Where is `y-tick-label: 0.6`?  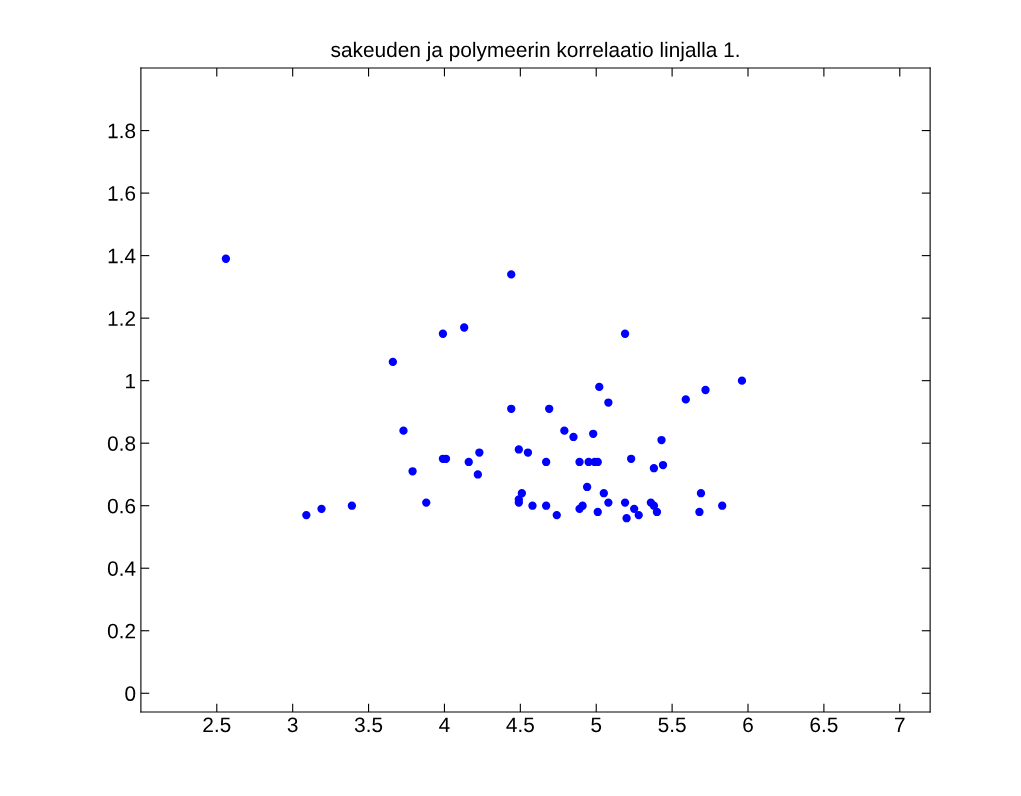
y-tick-label: 0.6 is located at coordinates (121, 506).